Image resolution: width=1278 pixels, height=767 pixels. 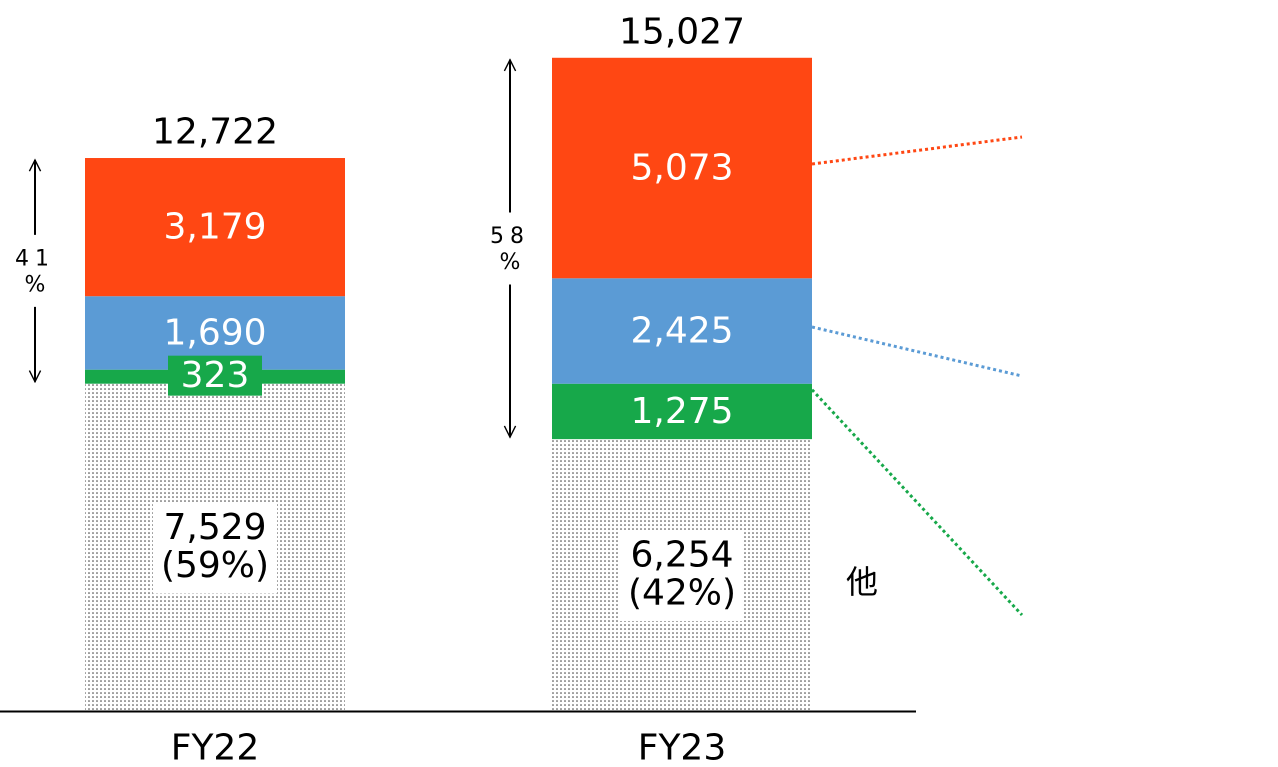 I want to click on legend-findin-line2: /WEBプロモ, so click(x=1150, y=393).